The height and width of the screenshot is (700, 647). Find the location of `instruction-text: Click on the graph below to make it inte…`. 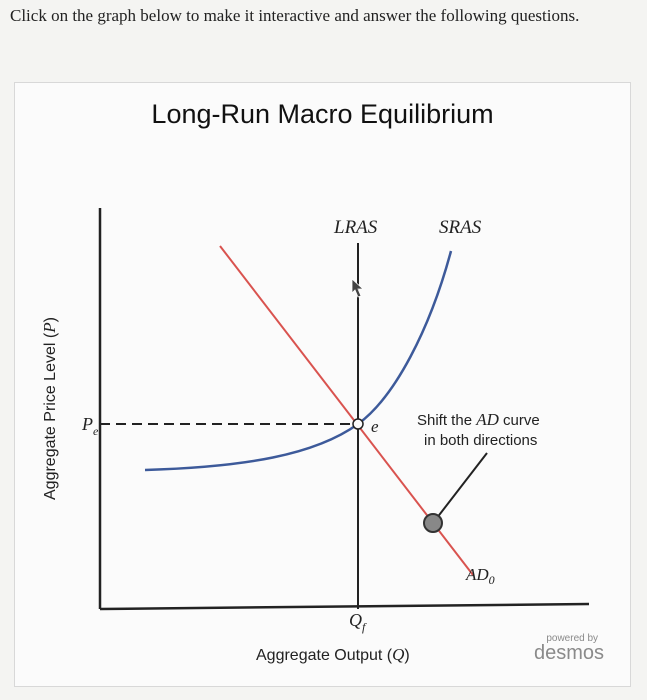

instruction-text: Click on the graph below to make it inte… is located at coordinates (295, 15).